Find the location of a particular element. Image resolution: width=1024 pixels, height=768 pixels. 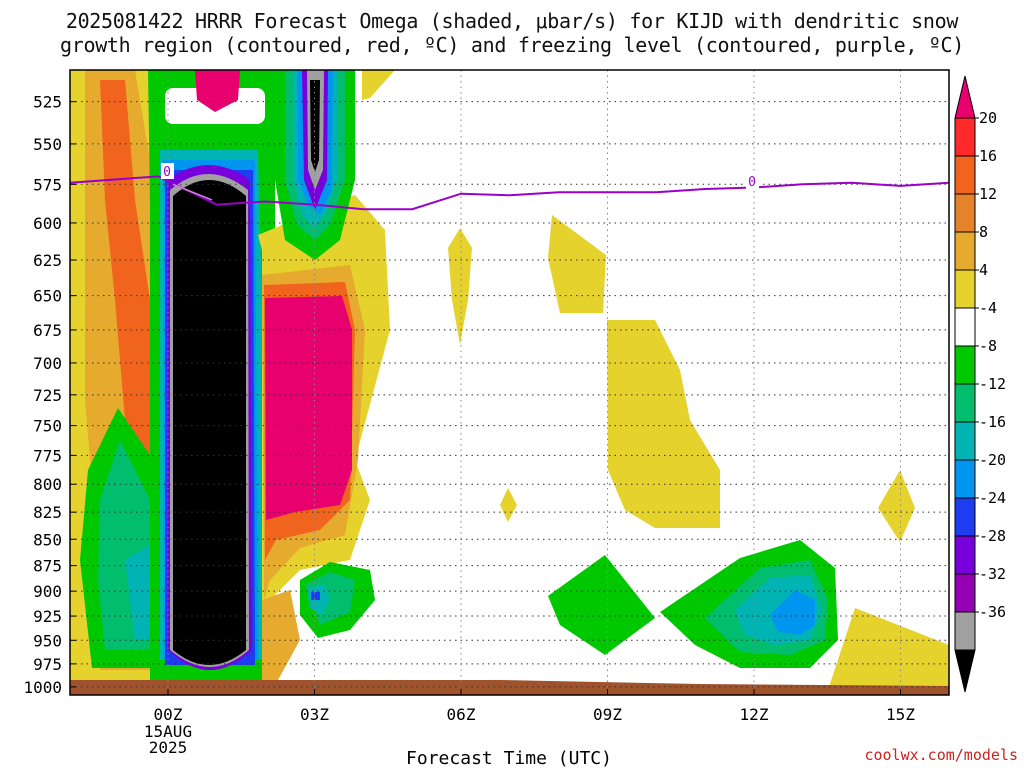

freezing-level-label-right: 0 is located at coordinates (752, 182).